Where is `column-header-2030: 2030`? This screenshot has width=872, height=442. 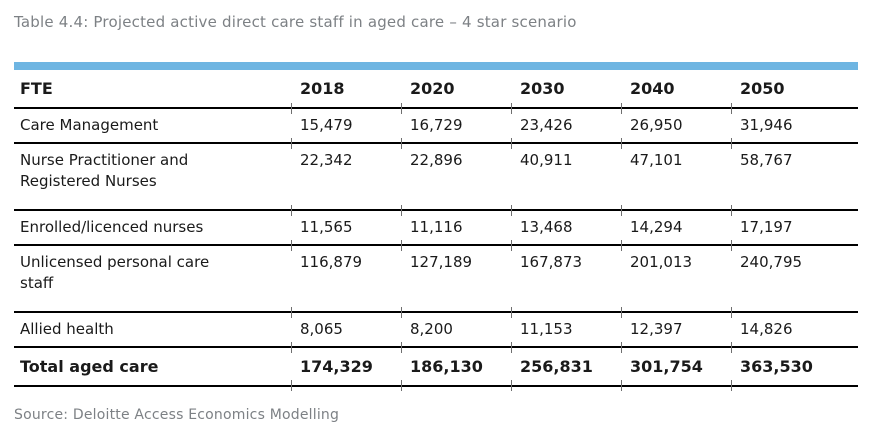 column-header-2030: 2030 is located at coordinates (567, 89).